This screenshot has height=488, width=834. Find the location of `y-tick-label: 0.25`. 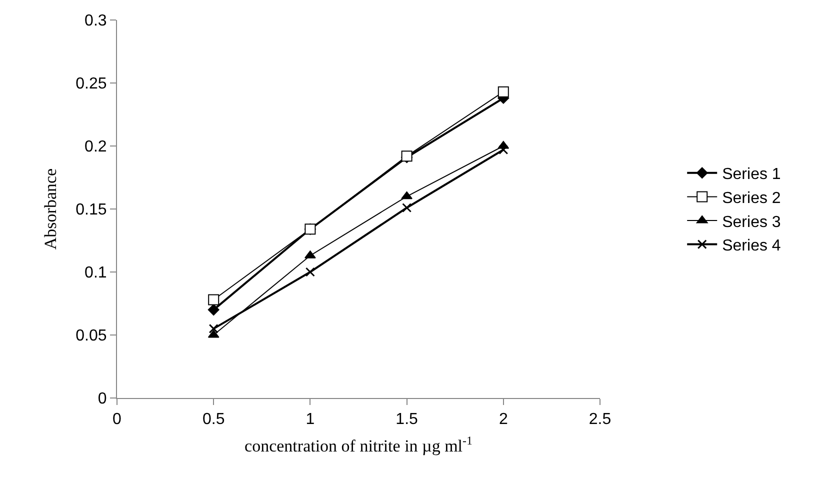

y-tick-label: 0.25 is located at coordinates (91, 84).